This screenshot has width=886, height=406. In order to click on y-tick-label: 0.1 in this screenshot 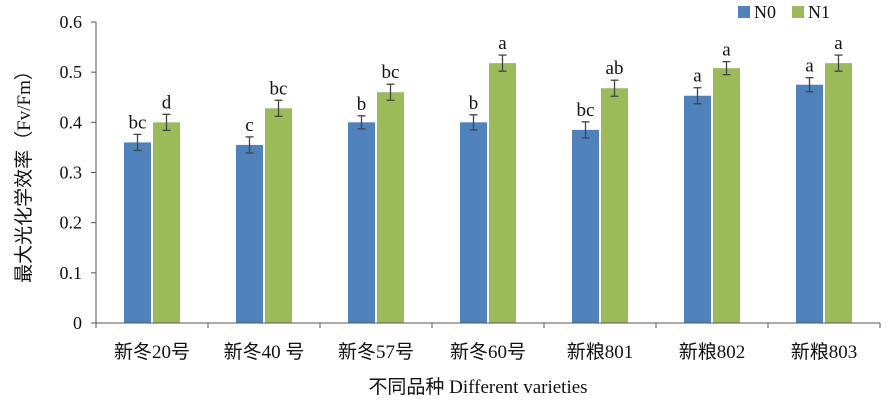, I will do `click(71, 273)`.